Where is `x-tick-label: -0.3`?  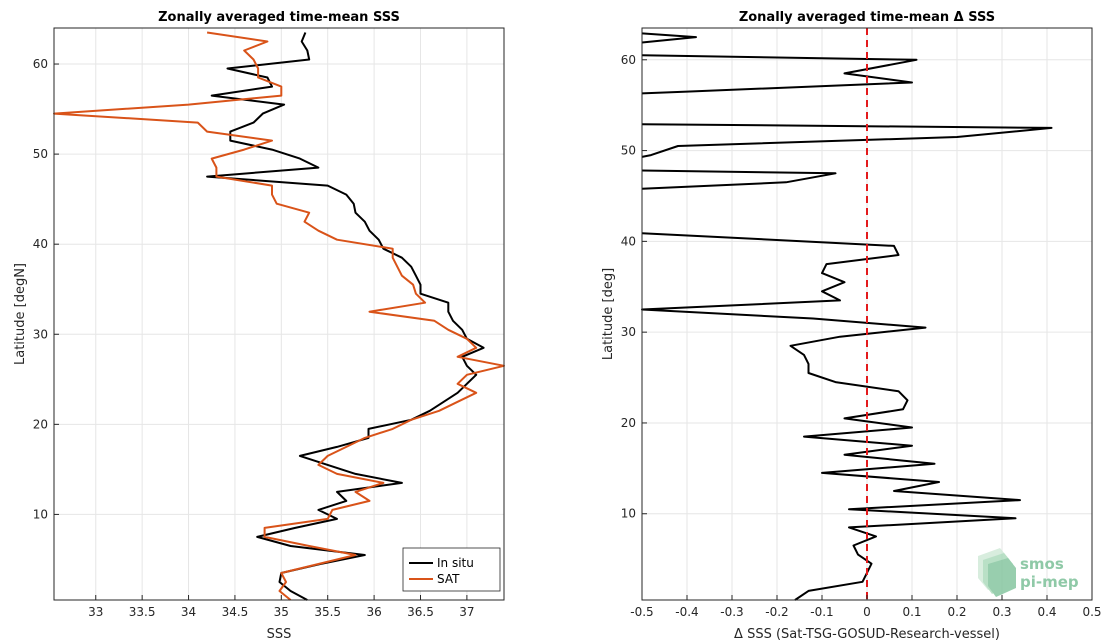 x-tick-label: -0.3 is located at coordinates (731, 612).